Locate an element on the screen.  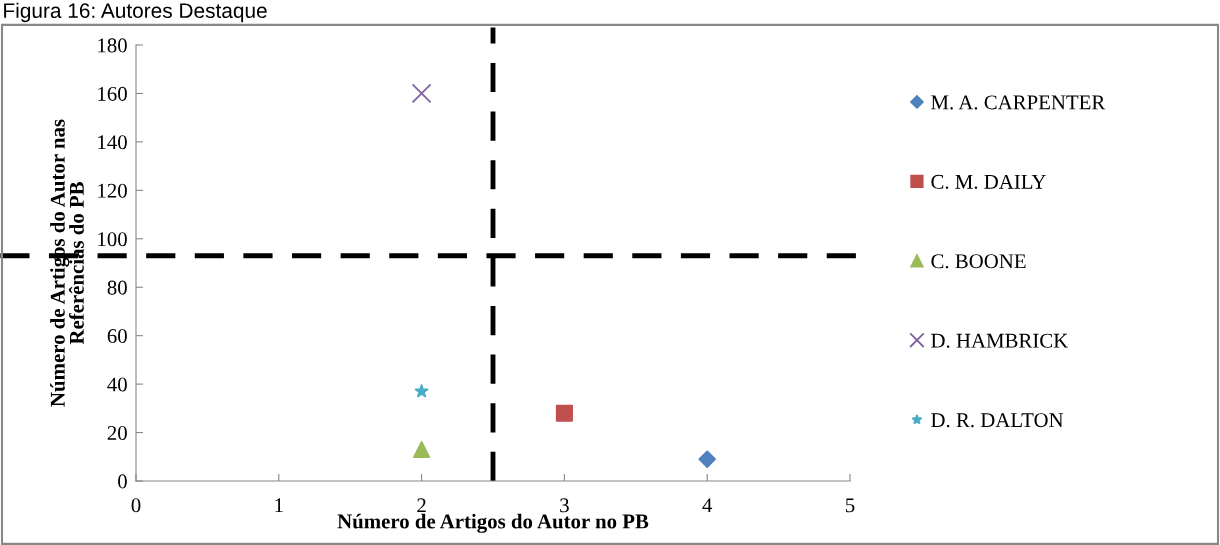
x-tick-label: 0 is located at coordinates (136, 505).